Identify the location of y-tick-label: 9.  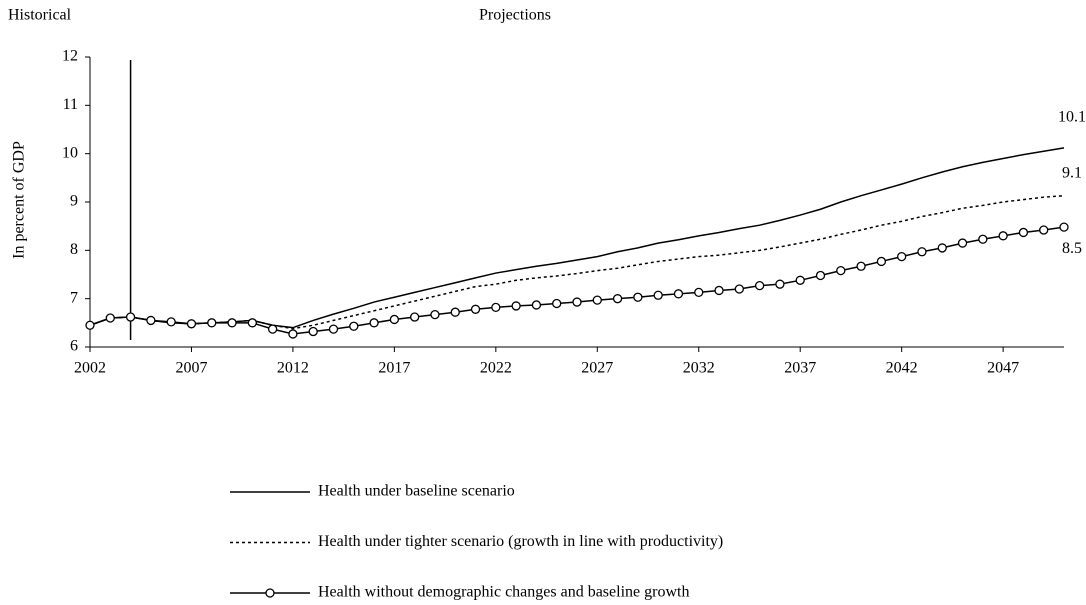
(74, 201).